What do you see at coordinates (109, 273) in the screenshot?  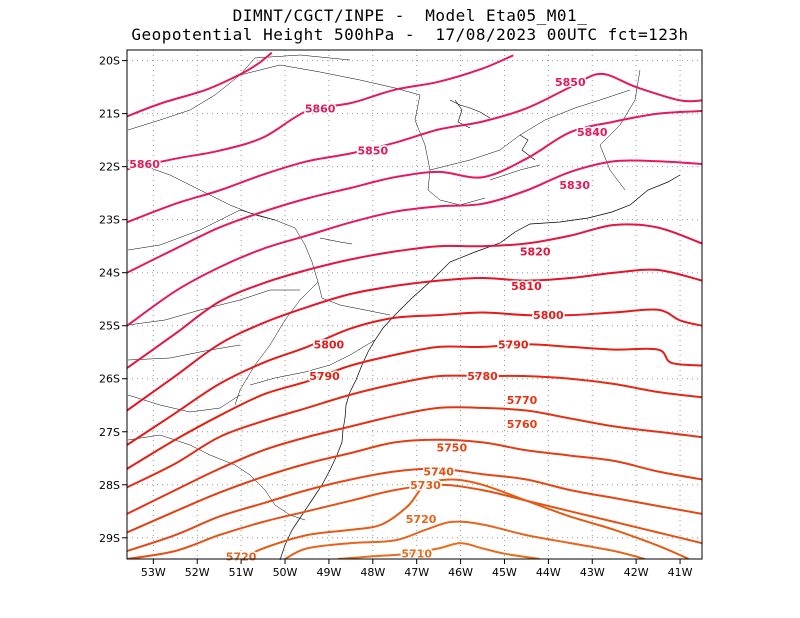 I see `y-tick-label: 24S` at bounding box center [109, 273].